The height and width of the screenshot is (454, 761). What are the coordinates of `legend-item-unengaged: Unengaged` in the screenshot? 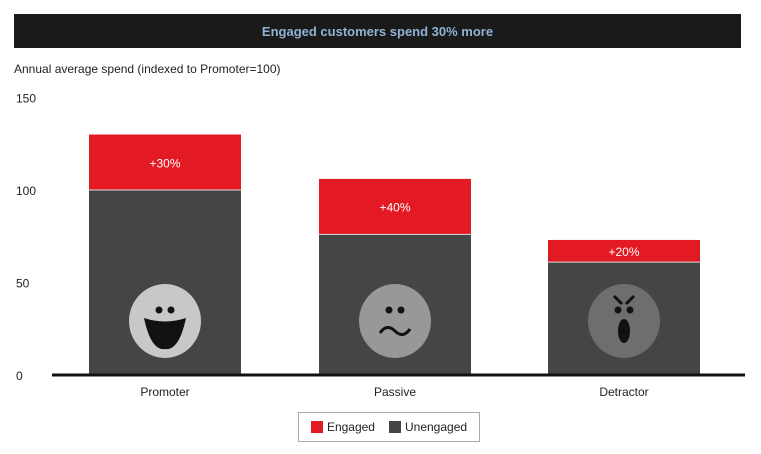 It's located at (428, 427).